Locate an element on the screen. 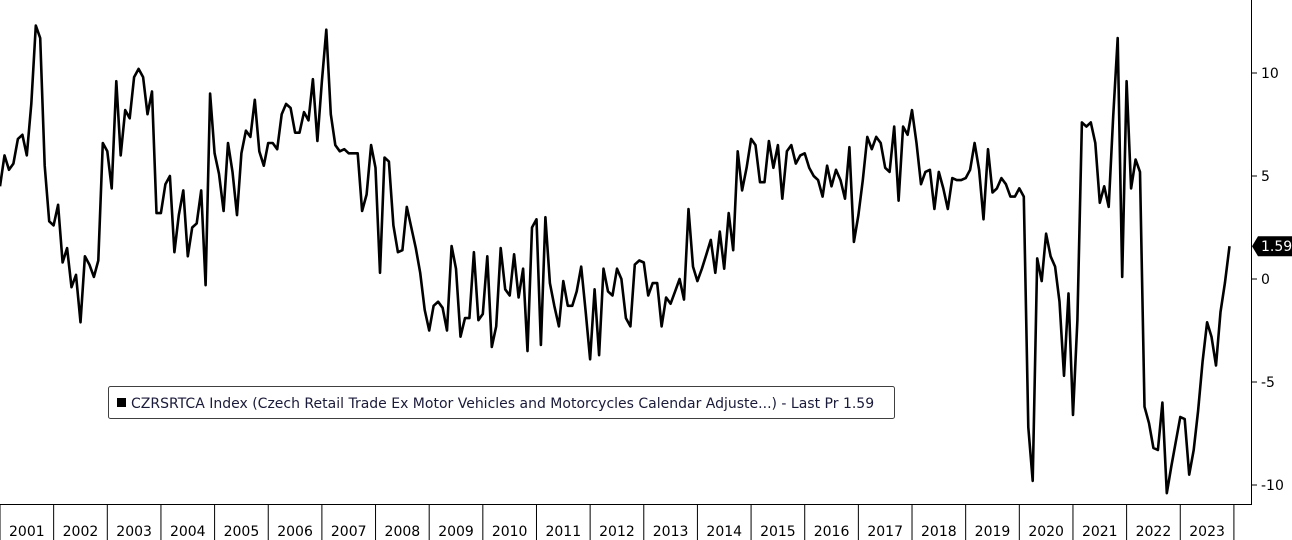 The image size is (1292, 540). y-tick-label: -10 is located at coordinates (1272, 486).